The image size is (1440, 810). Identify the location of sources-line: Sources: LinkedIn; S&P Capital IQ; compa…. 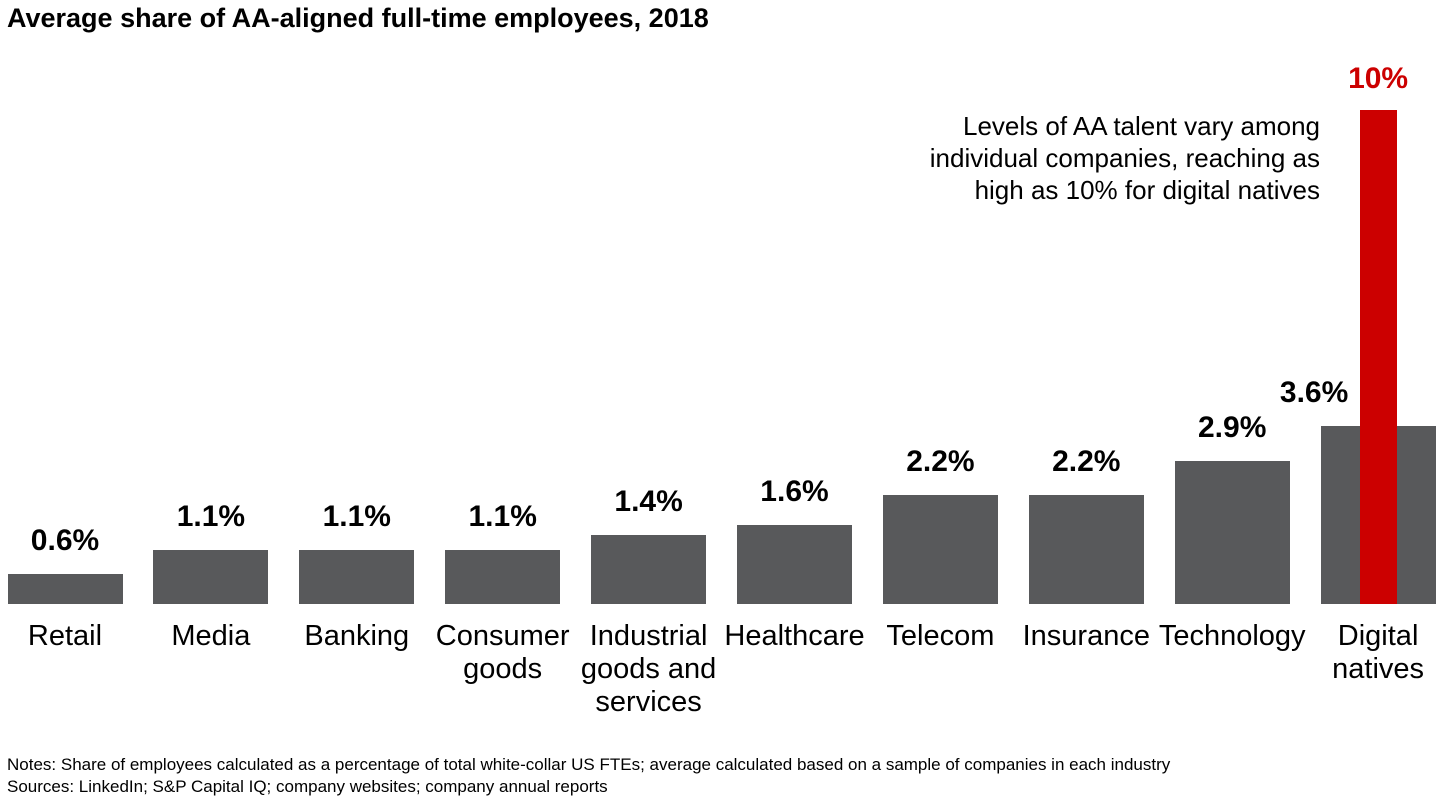
(307, 786).